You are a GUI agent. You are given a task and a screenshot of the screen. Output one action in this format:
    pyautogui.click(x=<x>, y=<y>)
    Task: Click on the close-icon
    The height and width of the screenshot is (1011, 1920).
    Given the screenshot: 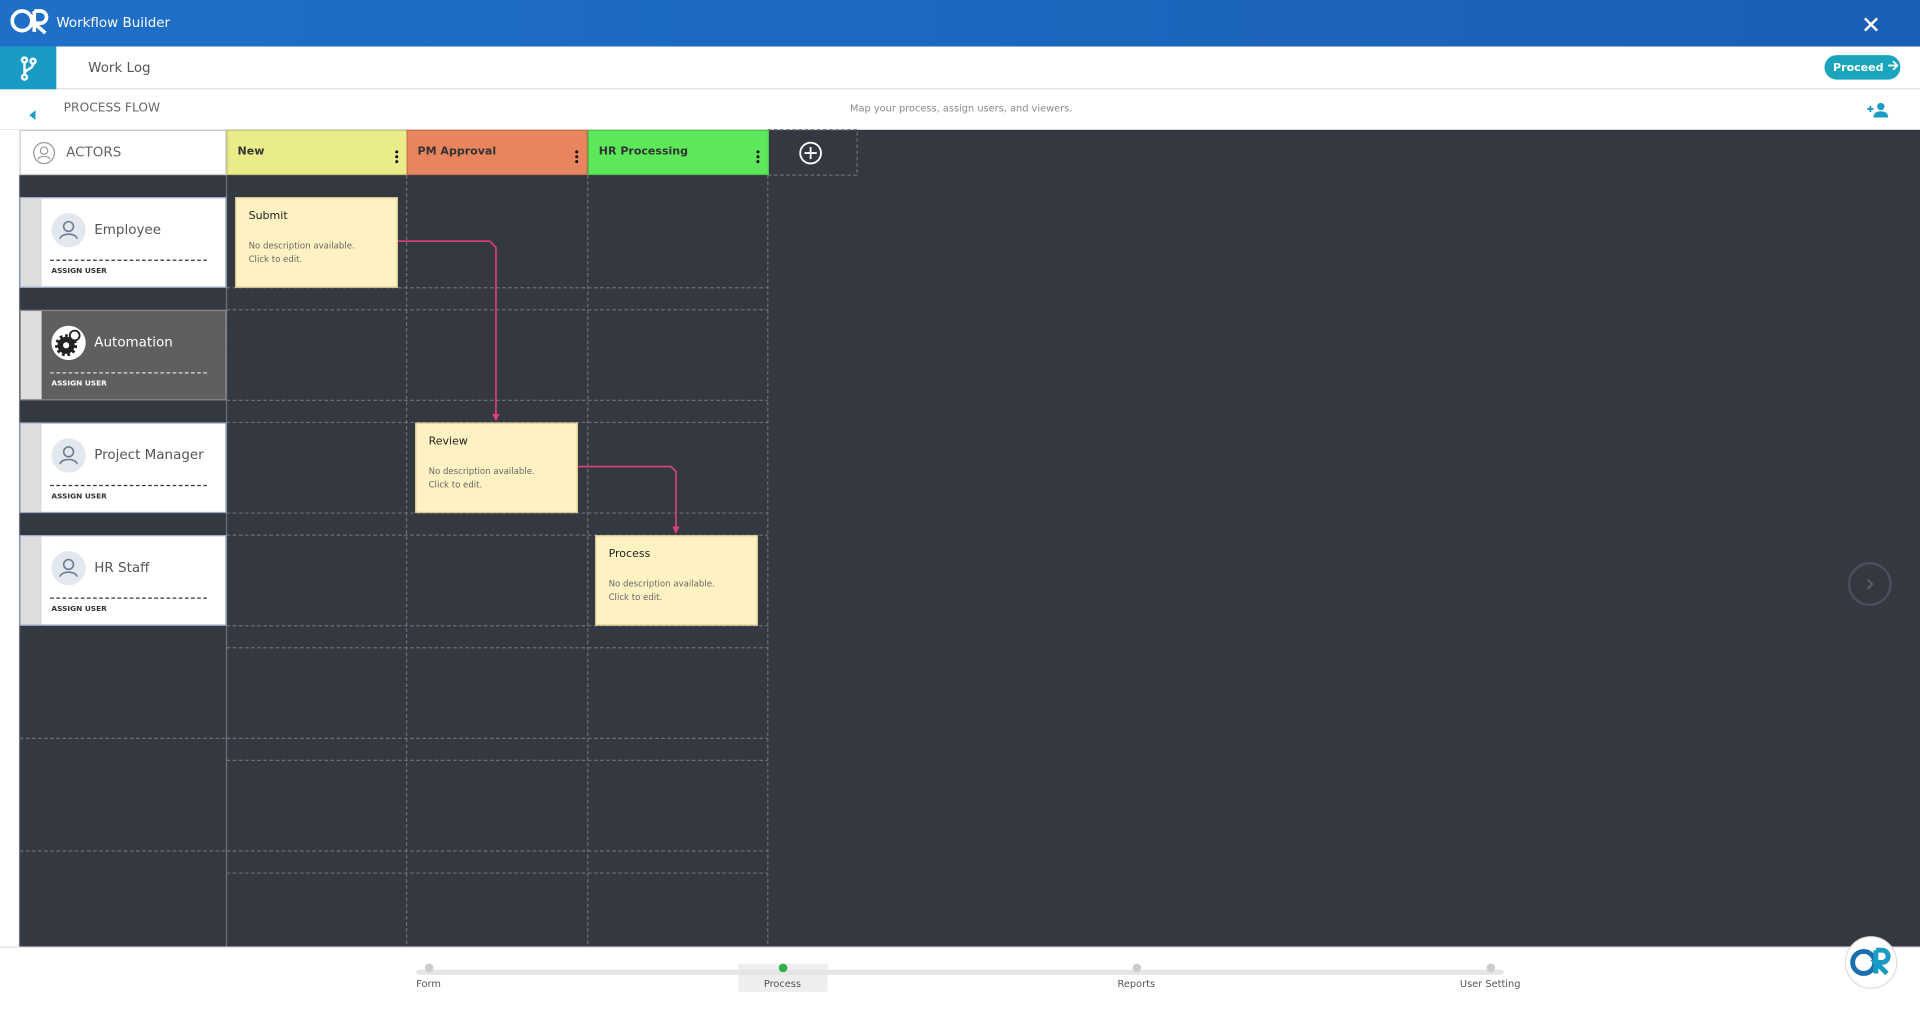 What is the action you would take?
    pyautogui.click(x=1871, y=24)
    